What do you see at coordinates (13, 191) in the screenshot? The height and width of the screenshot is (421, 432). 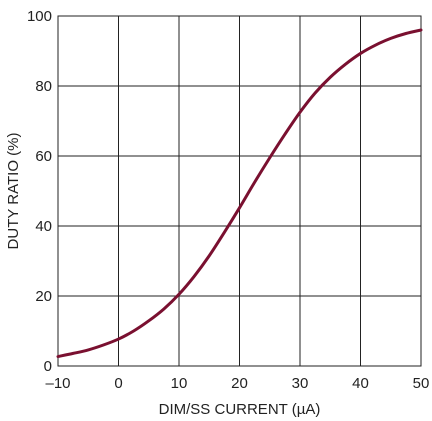 I see `y-axis-label: DUTY RATIO (%)` at bounding box center [13, 191].